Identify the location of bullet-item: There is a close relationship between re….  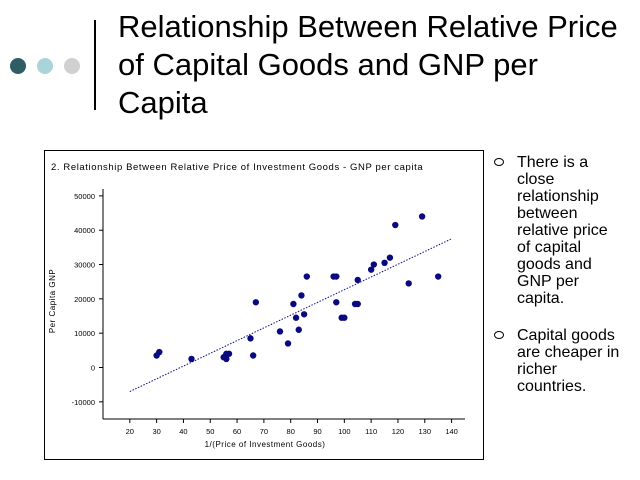
(562, 230).